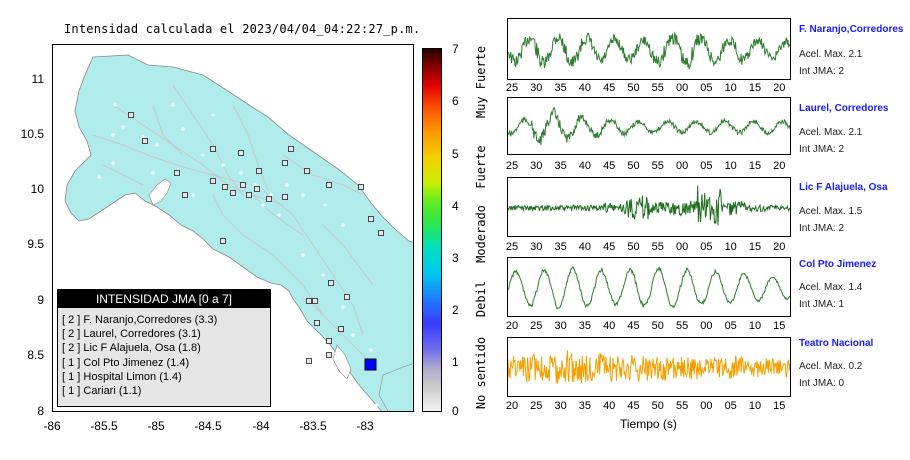  What do you see at coordinates (831, 211) in the screenshot?
I see `station-accel: Acel. Max. 1.5` at bounding box center [831, 211].